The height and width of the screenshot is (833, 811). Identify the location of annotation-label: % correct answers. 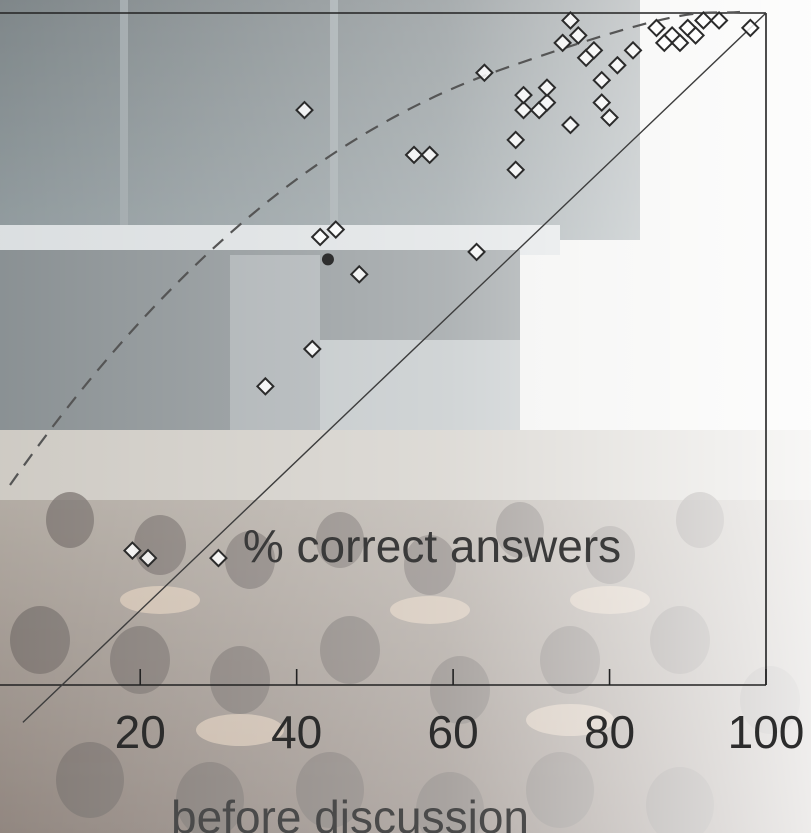
(432, 546).